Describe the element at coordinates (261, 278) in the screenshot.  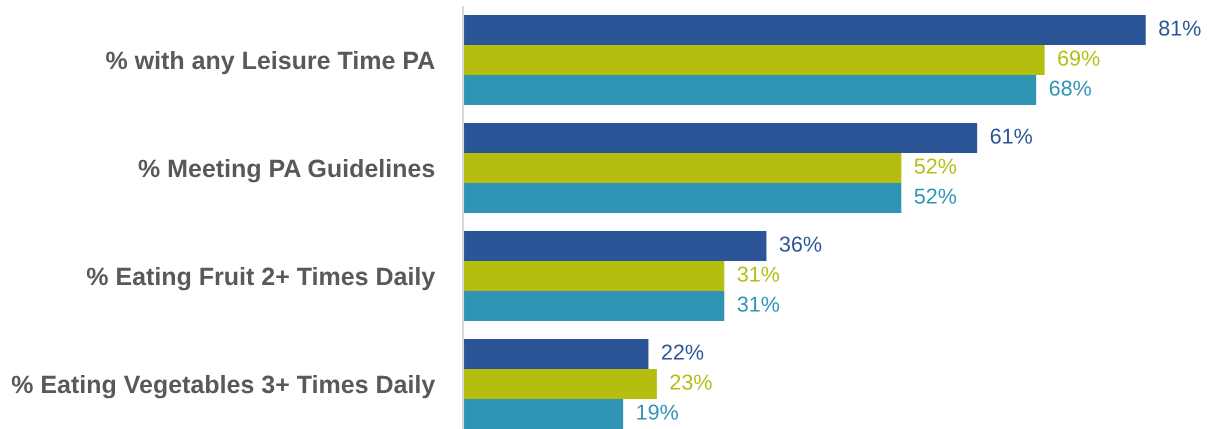
I see `y-tick-label: % Eating Fruit 2+ Times Daily` at that location.